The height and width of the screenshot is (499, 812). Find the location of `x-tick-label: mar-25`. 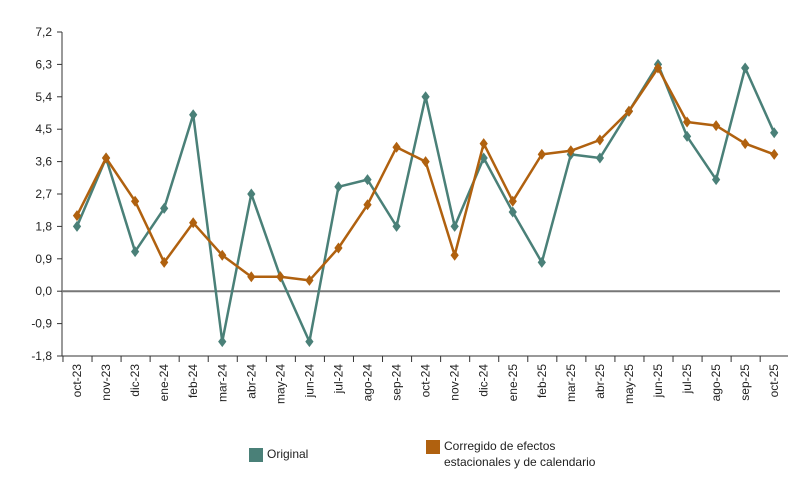

x-tick-label: mar-25 is located at coordinates (571, 383).